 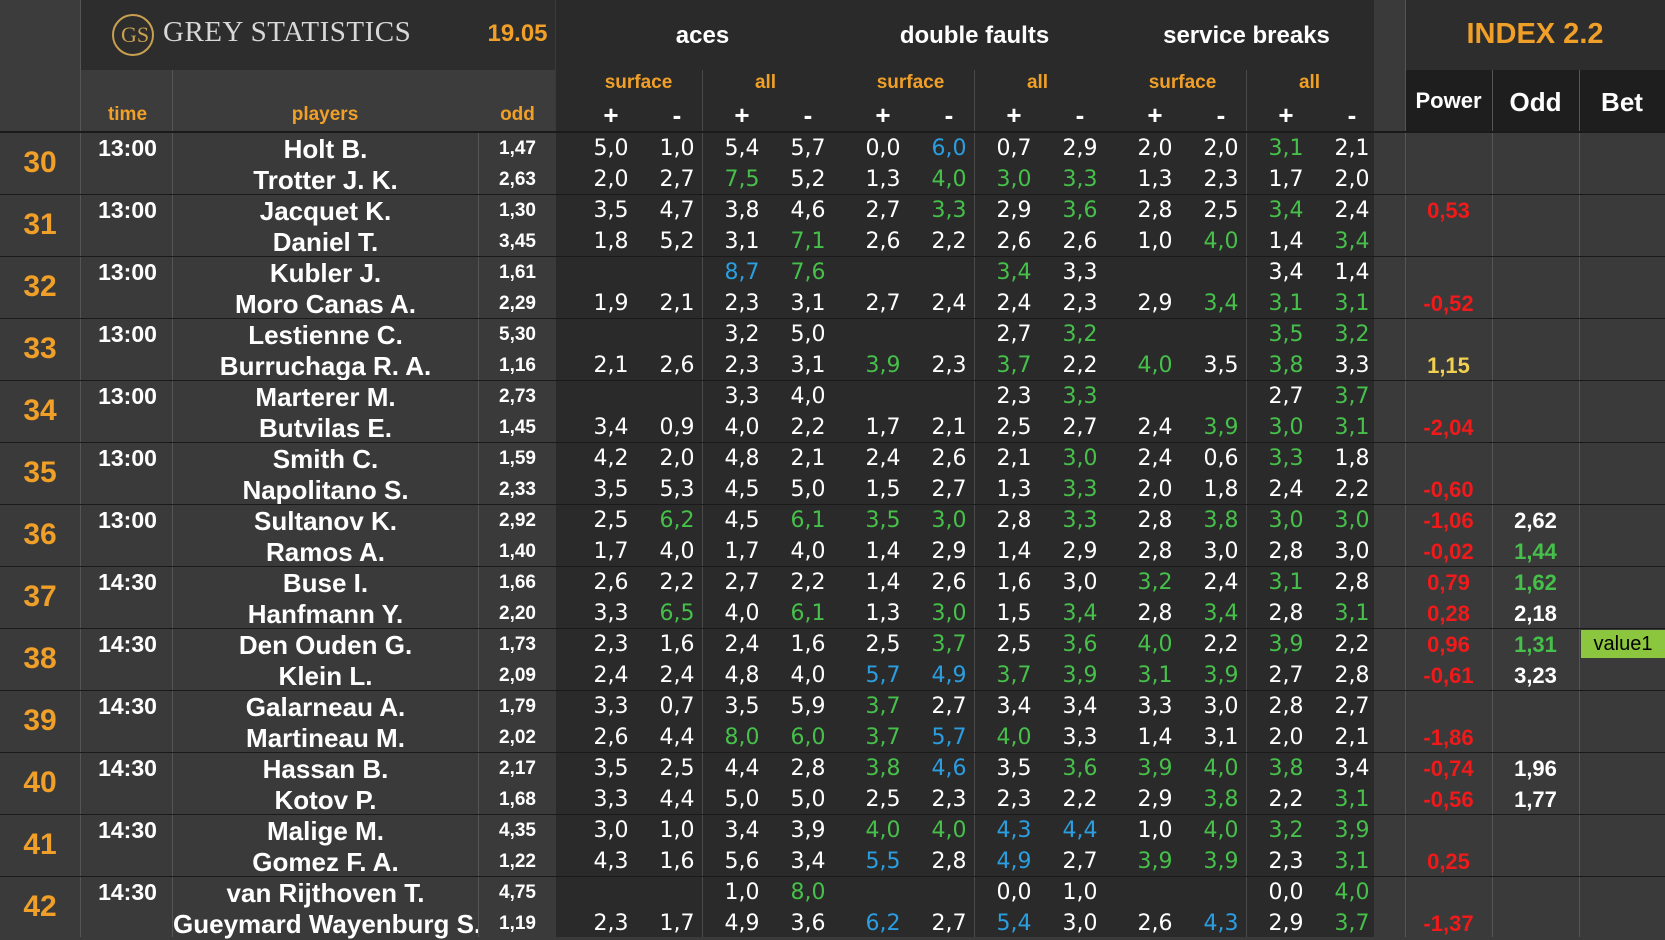 I want to click on divider-no, so click(x=80, y=468).